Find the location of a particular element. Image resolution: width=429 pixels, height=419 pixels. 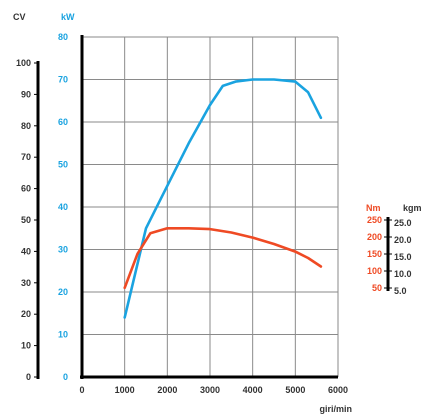

kw-axis-unit: kW is located at coordinates (68, 17).